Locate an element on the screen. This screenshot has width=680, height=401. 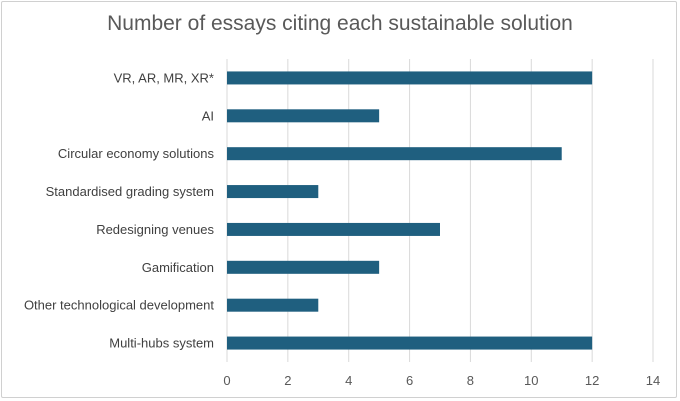
x-tick-label-4: 4 is located at coordinates (348, 380).